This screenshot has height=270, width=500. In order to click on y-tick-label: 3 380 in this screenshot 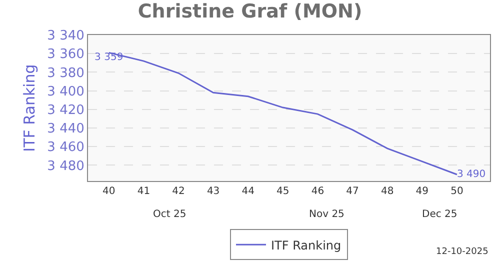, I will do `click(65, 73)`.